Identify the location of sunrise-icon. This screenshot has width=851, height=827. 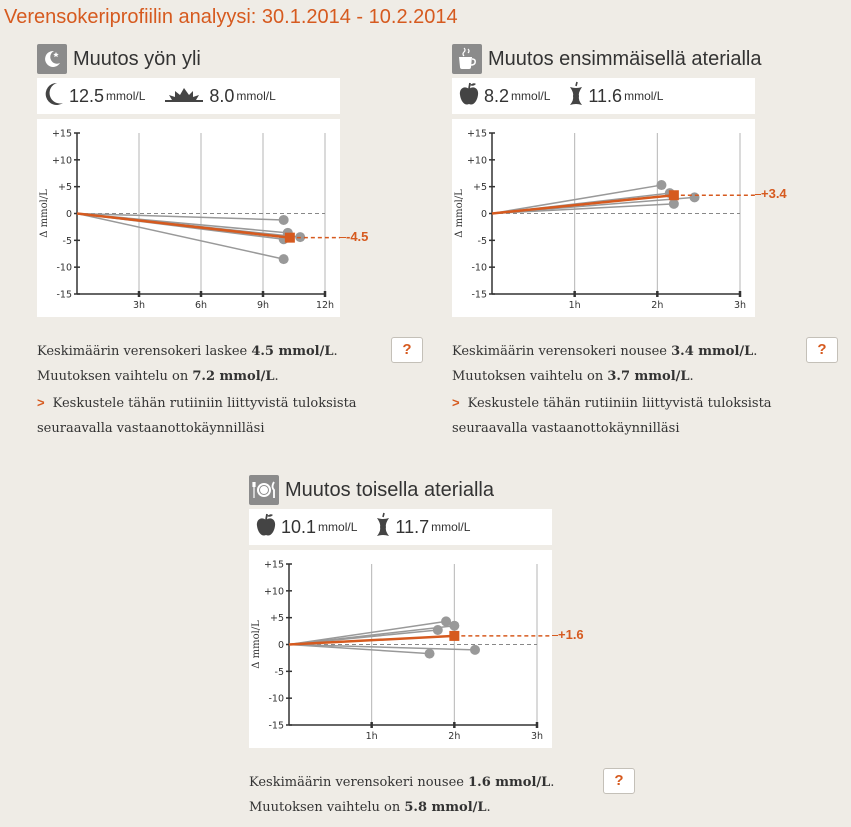
(186, 96).